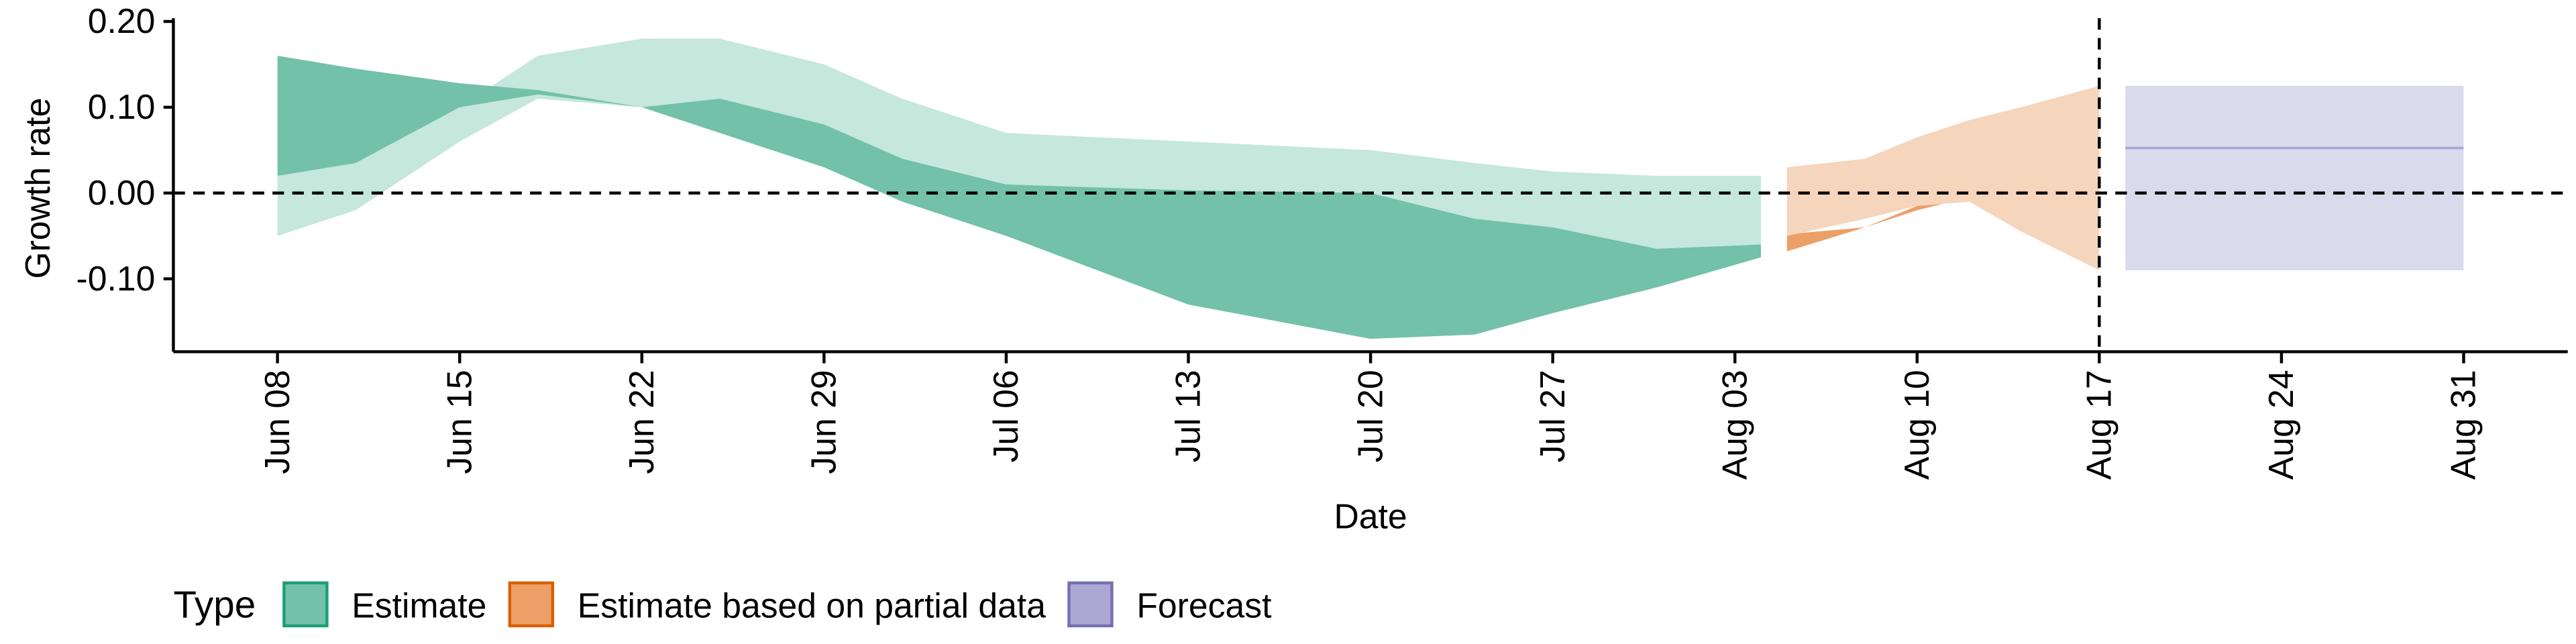  Describe the element at coordinates (458, 422) in the screenshot. I see `x-tick-label: Jun 15` at that location.